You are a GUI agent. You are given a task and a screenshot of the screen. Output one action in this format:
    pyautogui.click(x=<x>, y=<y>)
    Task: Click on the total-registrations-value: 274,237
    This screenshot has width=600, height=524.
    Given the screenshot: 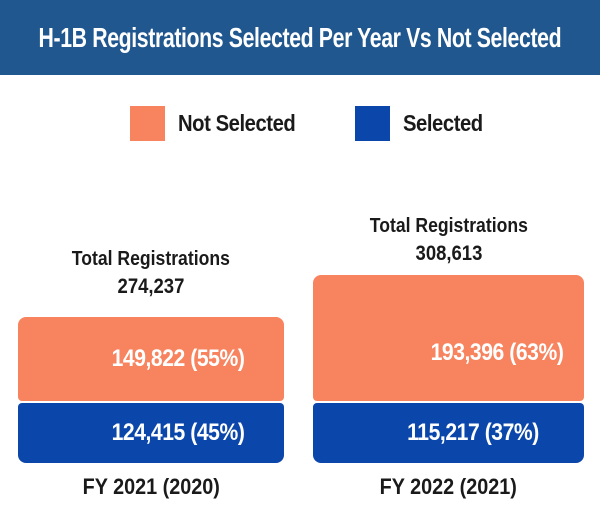 What is the action you would take?
    pyautogui.click(x=151, y=286)
    